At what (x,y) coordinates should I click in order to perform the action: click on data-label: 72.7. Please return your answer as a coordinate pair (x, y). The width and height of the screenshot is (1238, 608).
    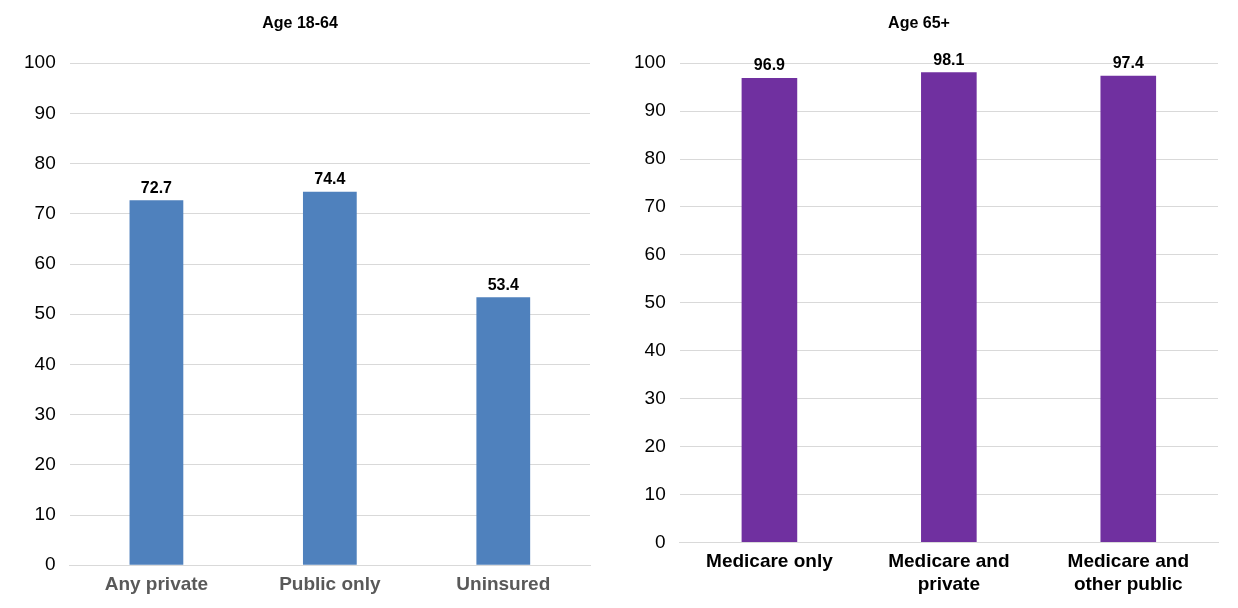
    Looking at the image, I should click on (156, 187).